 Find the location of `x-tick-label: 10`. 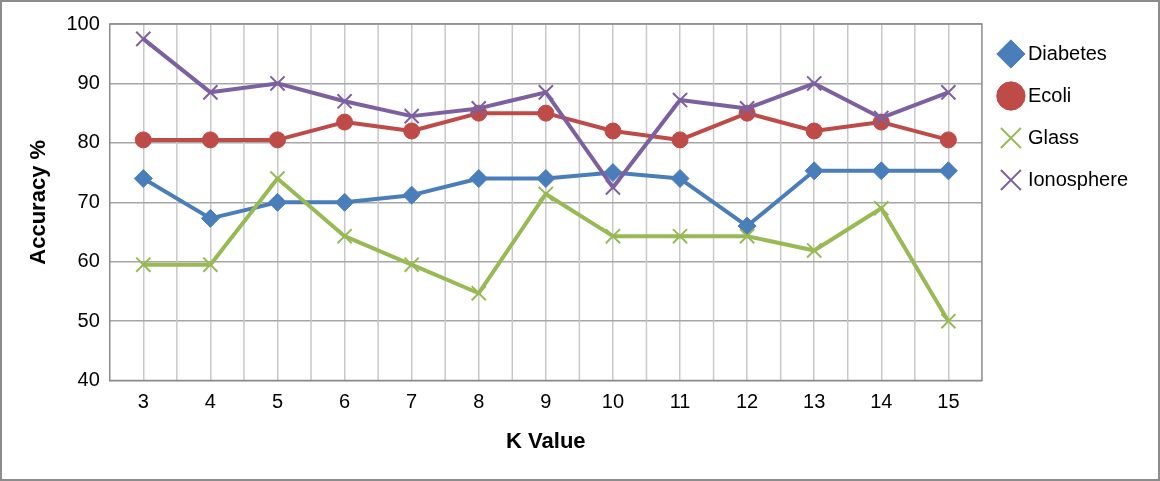

x-tick-label: 10 is located at coordinates (613, 401).